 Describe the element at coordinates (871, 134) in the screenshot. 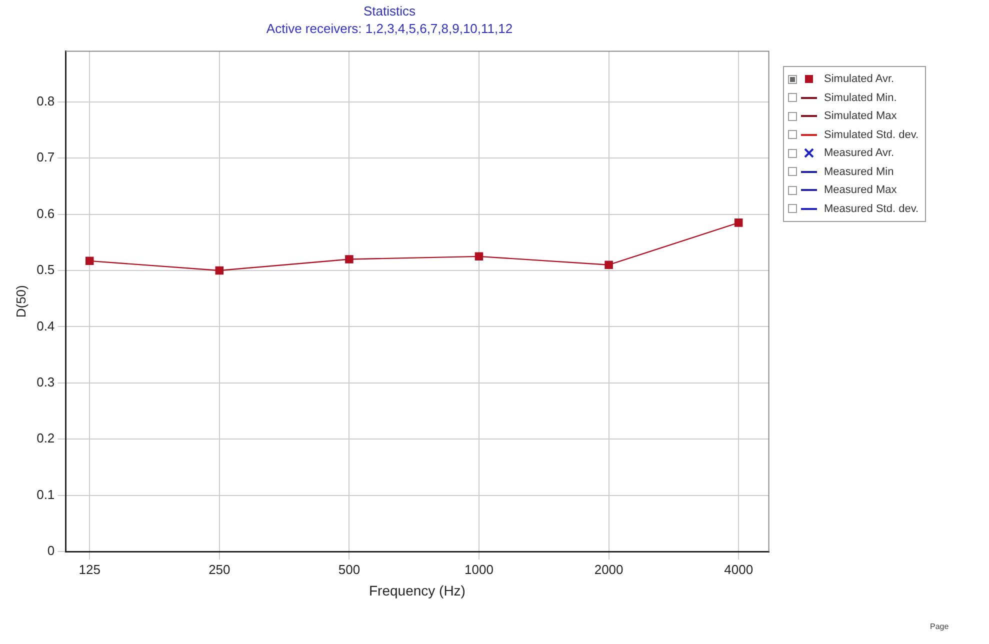

I see `legend-label: Simulated Std. dev.` at that location.